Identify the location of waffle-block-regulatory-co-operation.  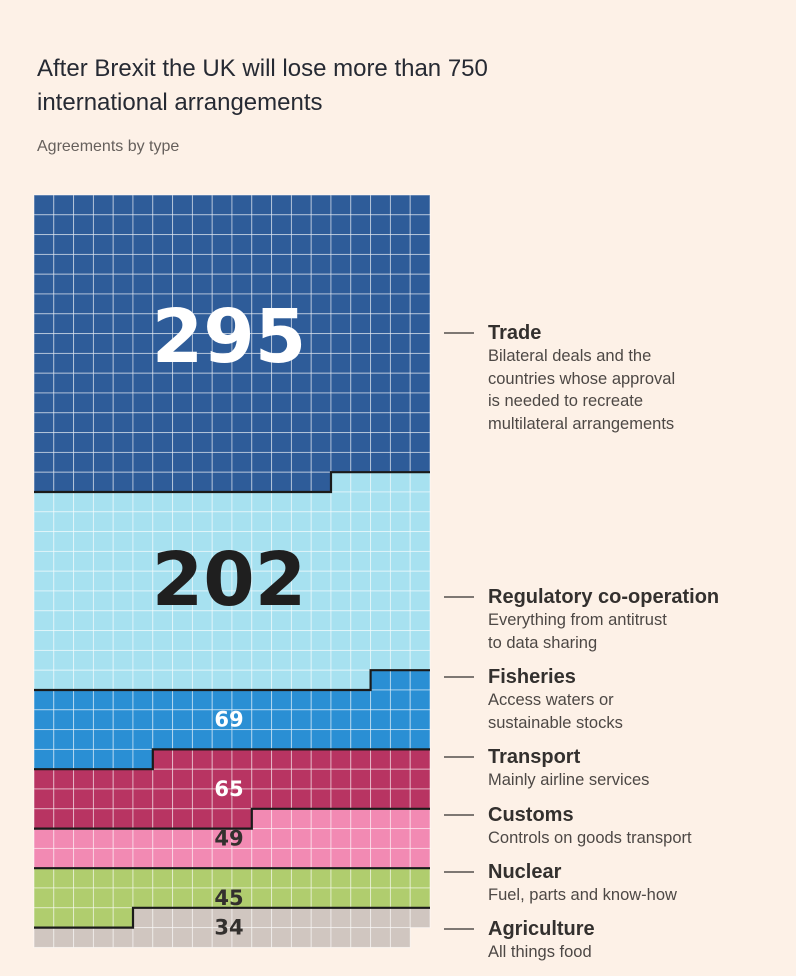
(232, 581).